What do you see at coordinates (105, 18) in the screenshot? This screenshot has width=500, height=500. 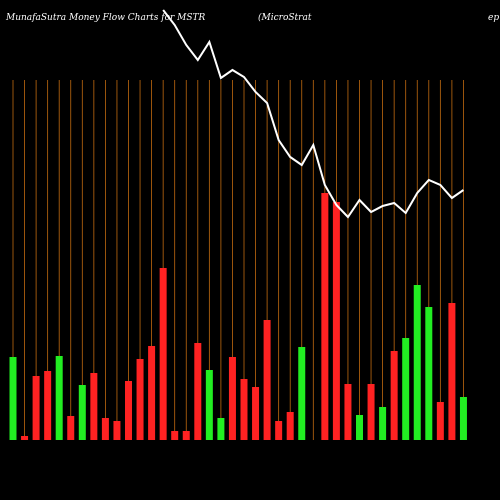 I see `chart-title: MunafaSutra Money Flow Charts for MSTR` at bounding box center [105, 18].